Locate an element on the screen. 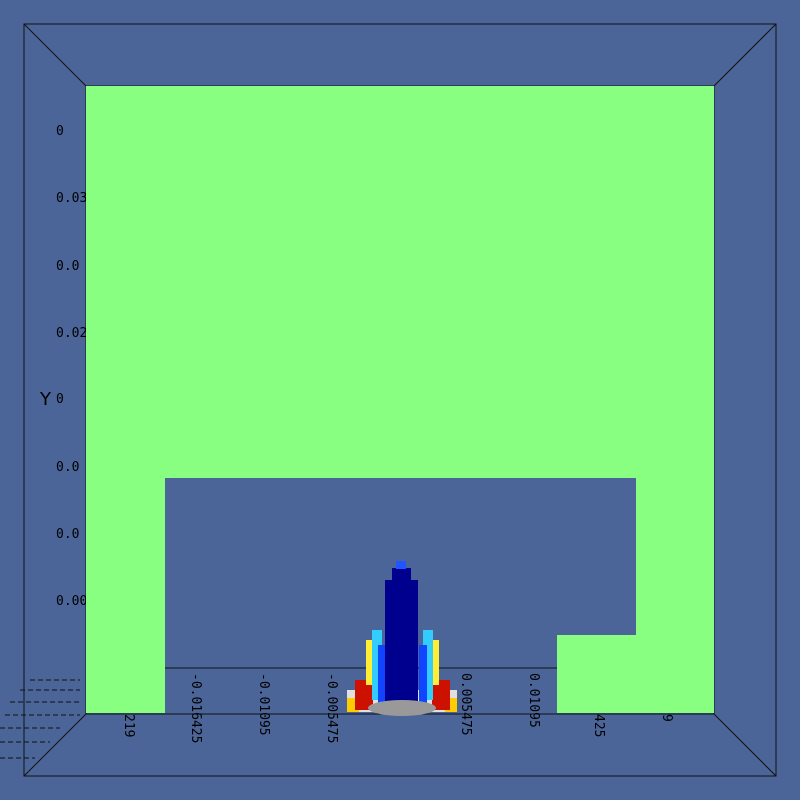 The image size is (800, 800). orientation-marks is located at coordinates (40, 719).